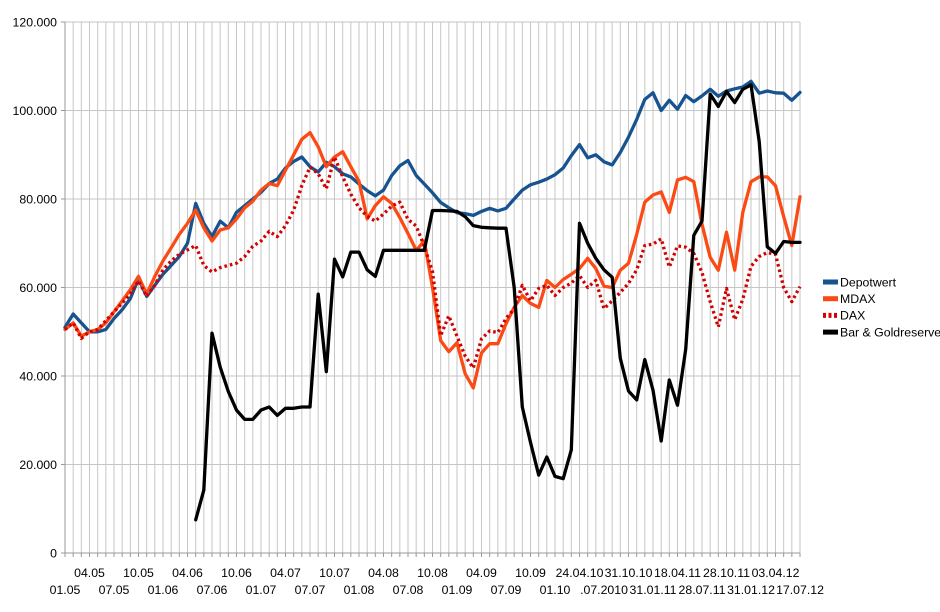 The image size is (940, 612). What do you see at coordinates (310, 590) in the screenshot?
I see `x-axis-tick-label: 07.07` at bounding box center [310, 590].